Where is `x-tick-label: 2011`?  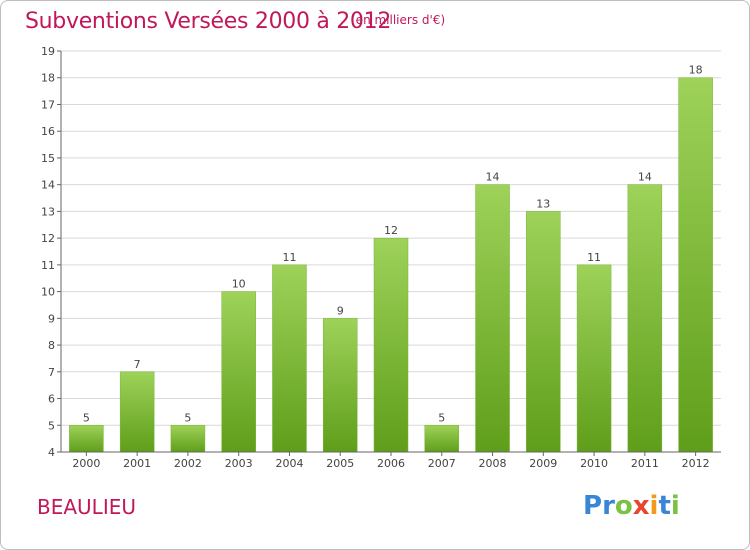 x-tick-label: 2011 is located at coordinates (645, 463).